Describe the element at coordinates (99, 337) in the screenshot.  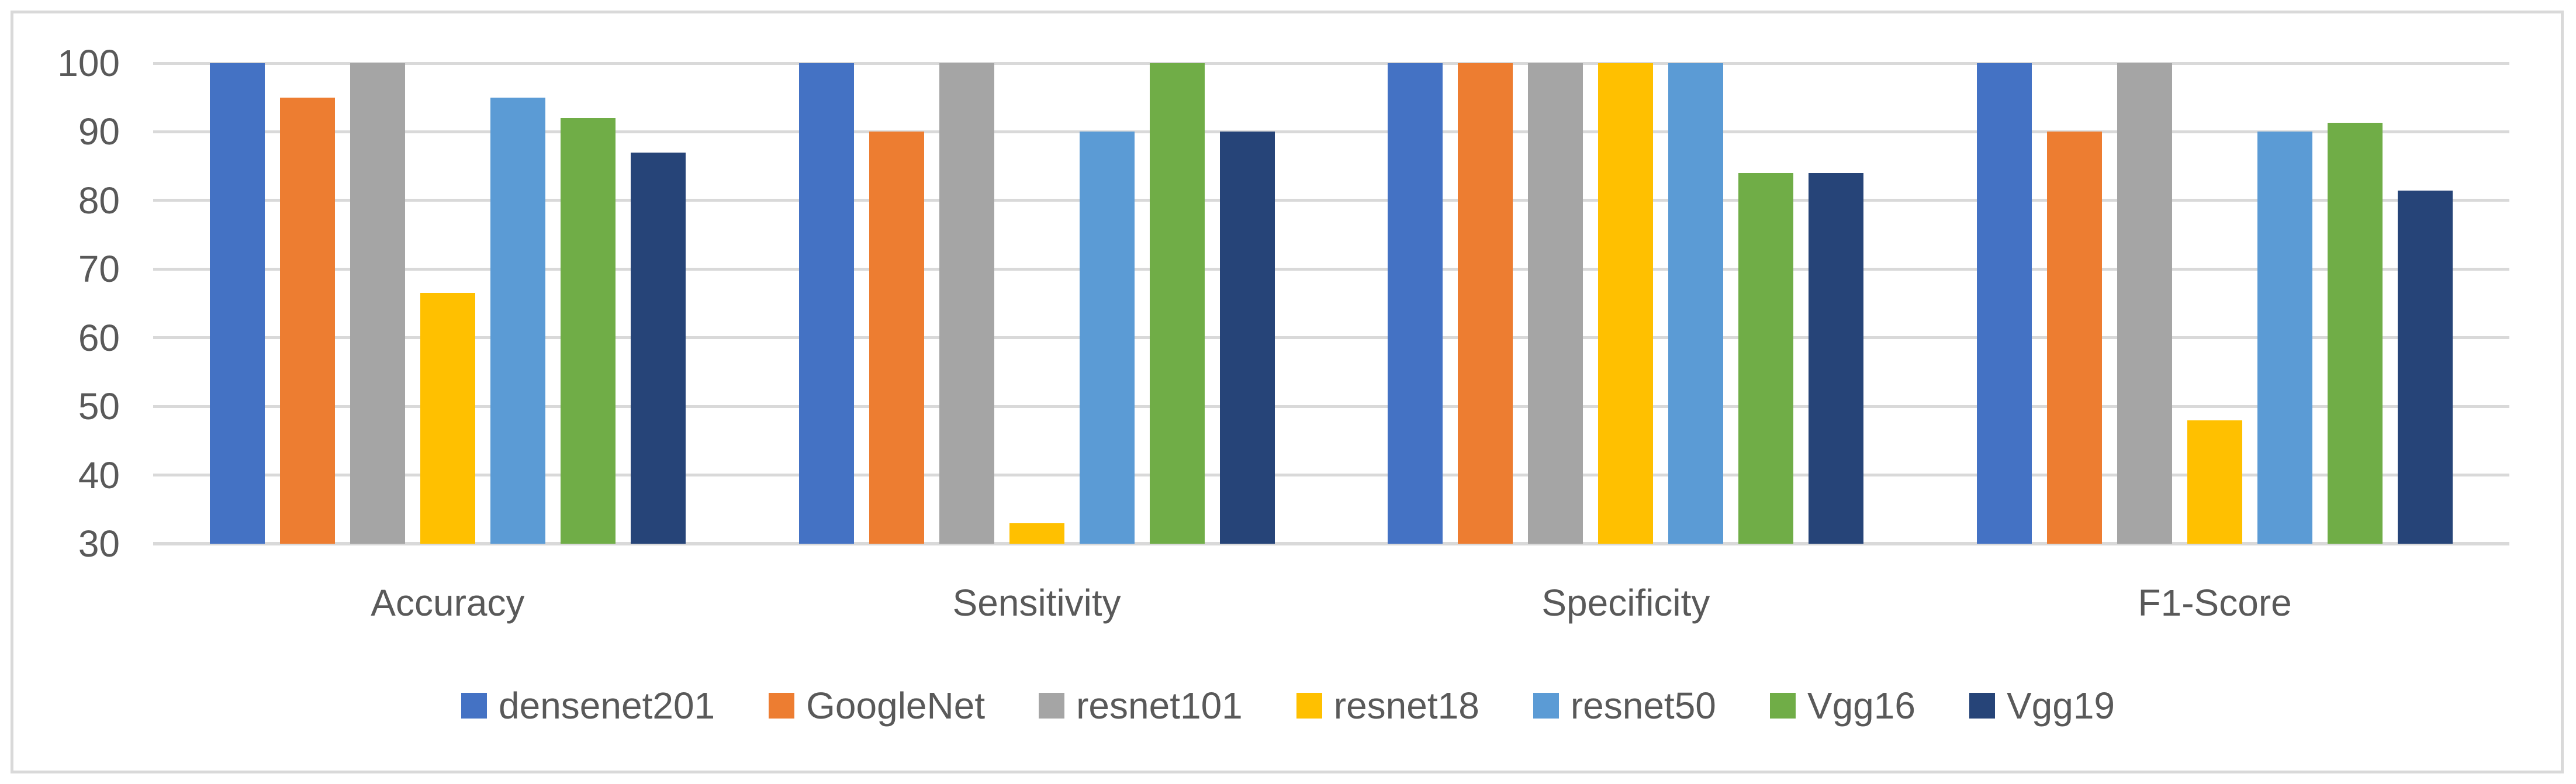
I see `y-tick-label: 60` at that location.